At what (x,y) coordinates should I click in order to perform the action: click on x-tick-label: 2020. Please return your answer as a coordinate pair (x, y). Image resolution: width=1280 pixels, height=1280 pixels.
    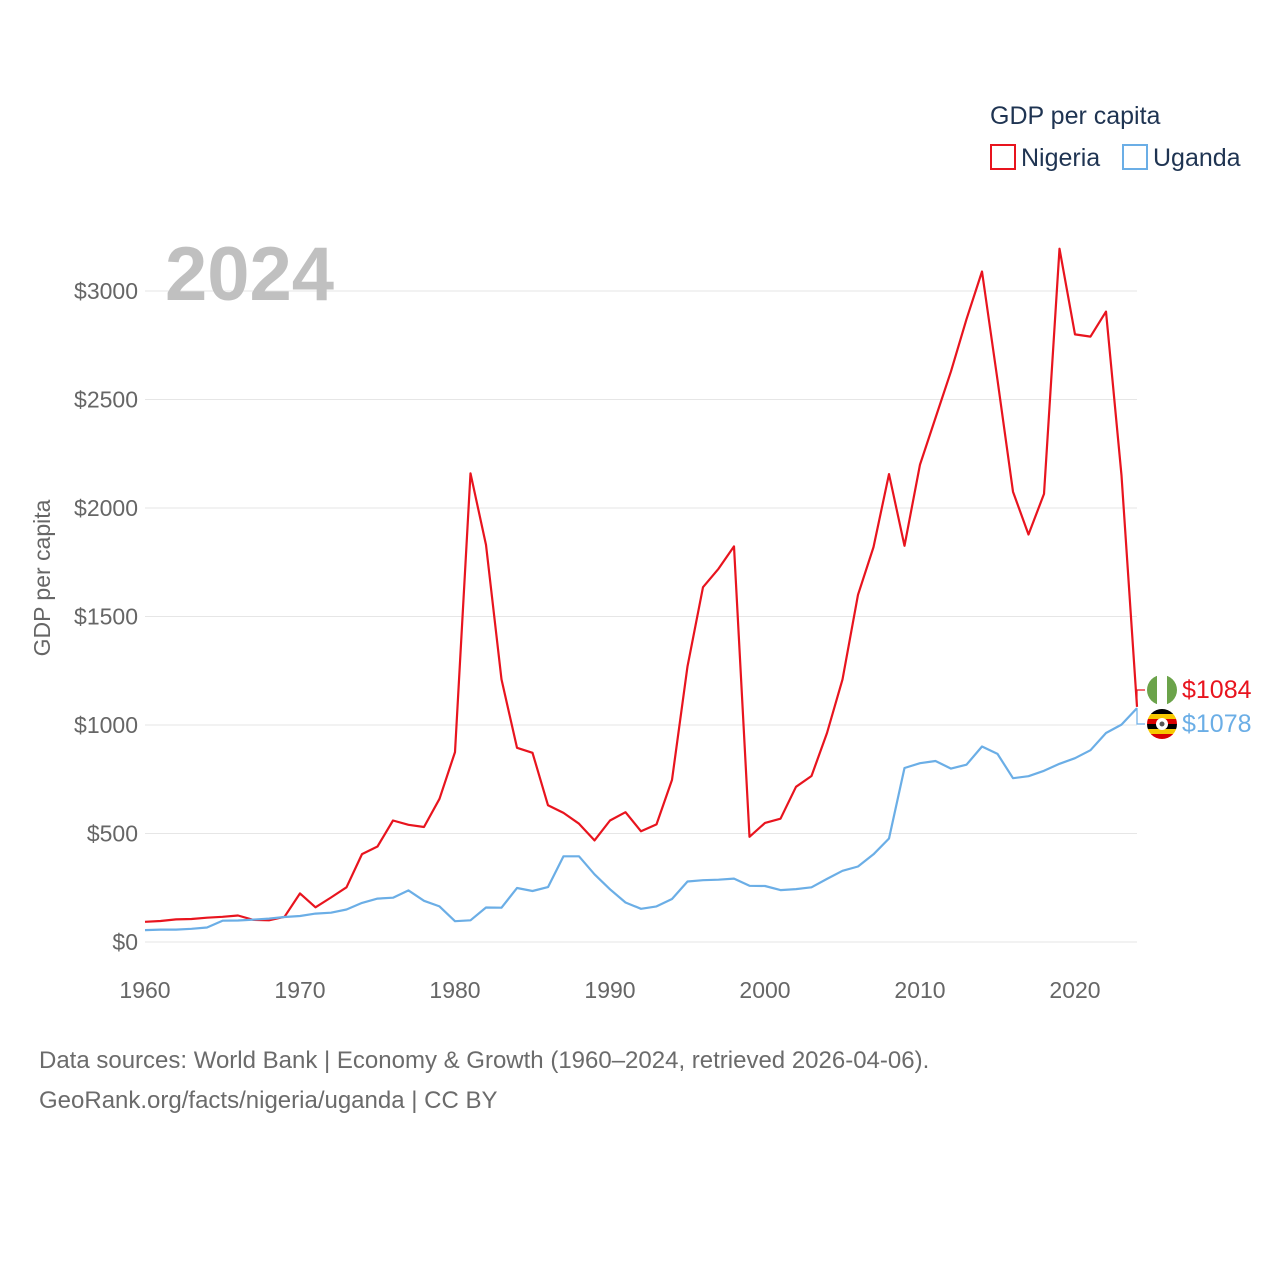
    Looking at the image, I should click on (1074, 990).